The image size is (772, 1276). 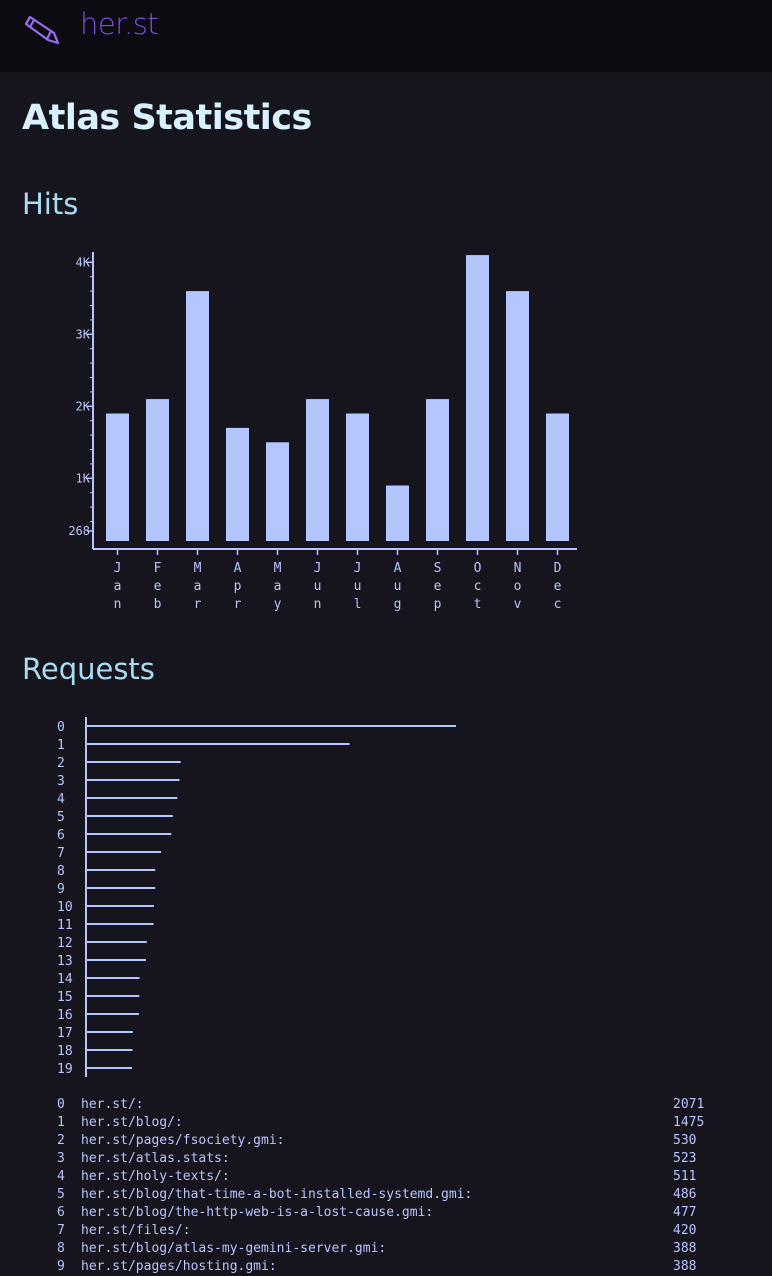 I want to click on bar-jun, so click(x=317, y=470).